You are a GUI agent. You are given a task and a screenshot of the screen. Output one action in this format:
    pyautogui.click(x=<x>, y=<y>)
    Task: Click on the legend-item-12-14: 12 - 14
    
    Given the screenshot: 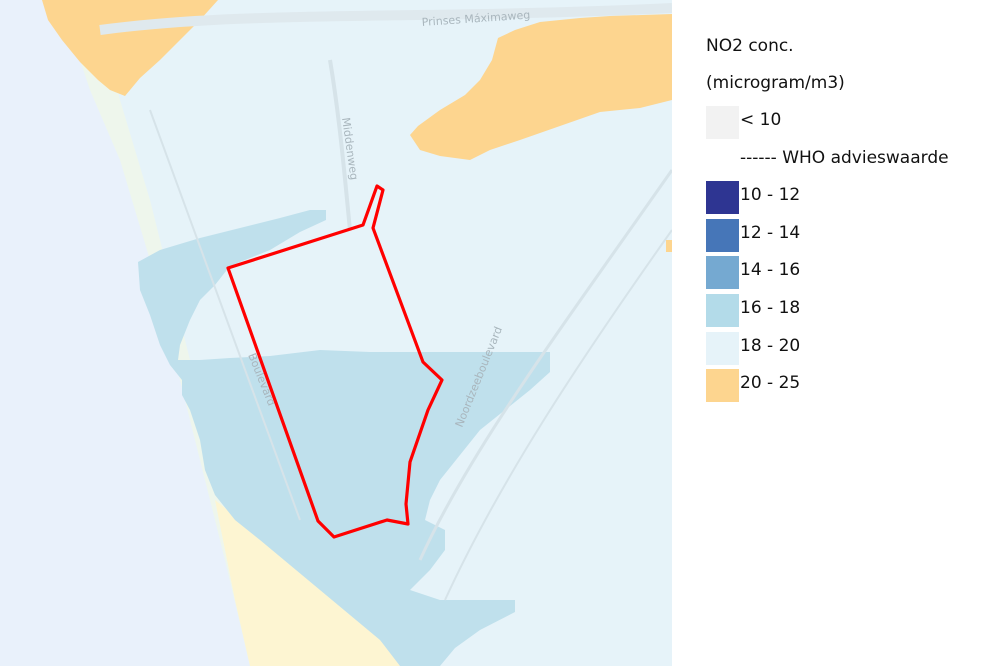 What is the action you would take?
    pyautogui.click(x=844, y=234)
    